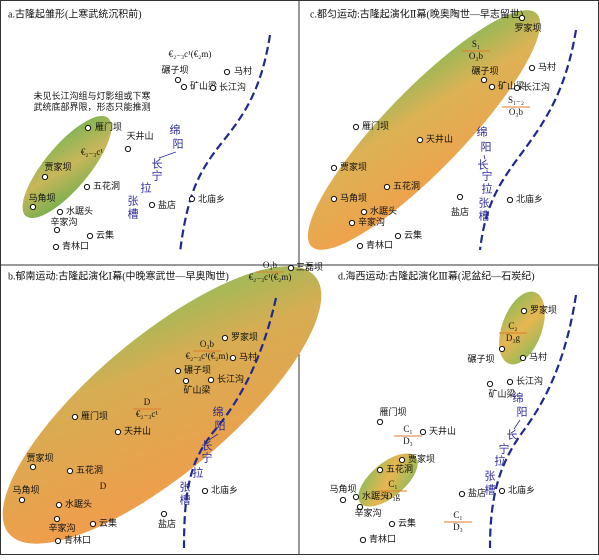 The image size is (599, 560). I want to click on trough-label: 槽, so click(133, 214).